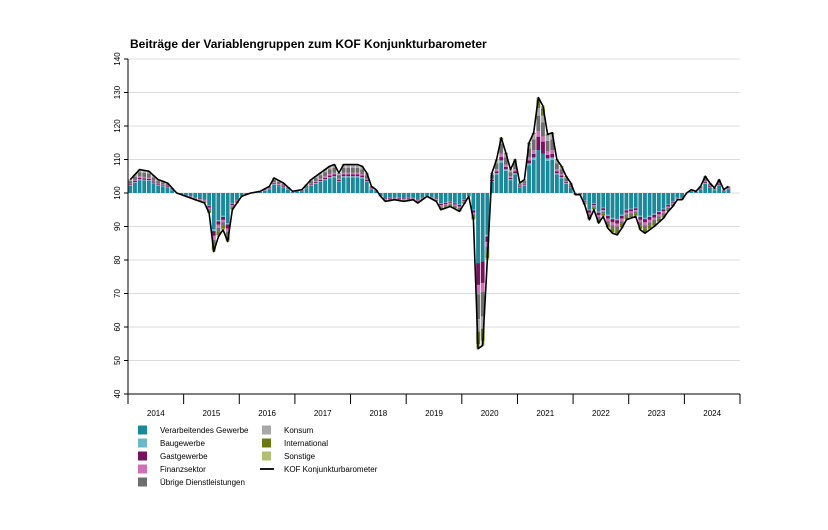  What do you see at coordinates (117, 393) in the screenshot?
I see `y-tick-label: 40` at bounding box center [117, 393].